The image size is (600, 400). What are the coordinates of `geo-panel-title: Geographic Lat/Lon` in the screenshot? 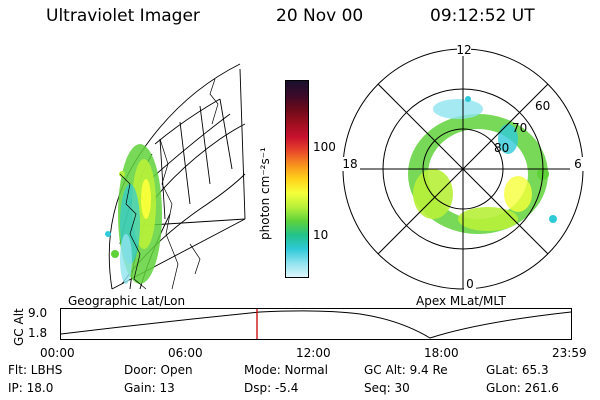 It's located at (127, 301).